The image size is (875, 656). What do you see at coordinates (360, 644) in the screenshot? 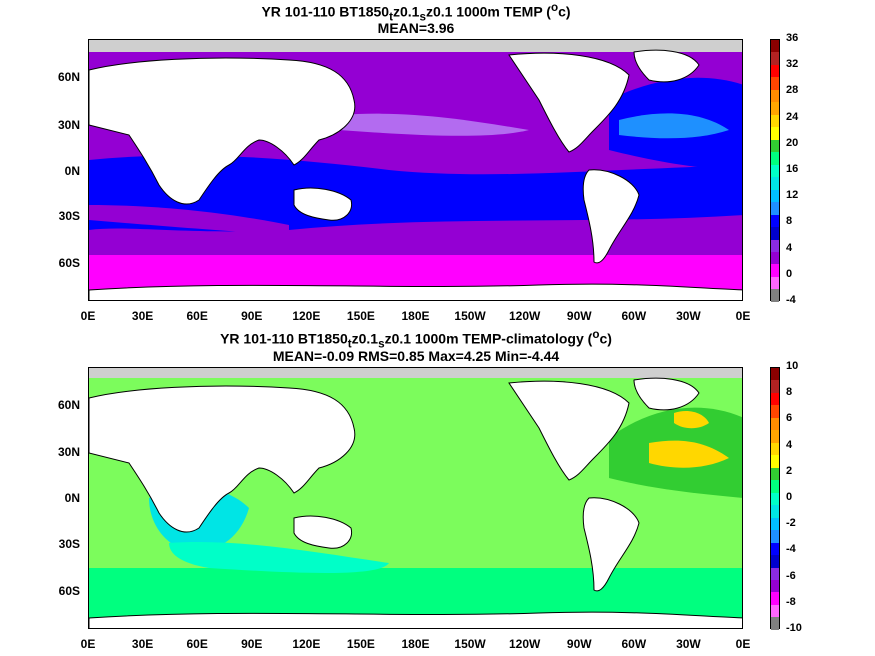
I see `lon-tick-label: 150E` at bounding box center [360, 644].